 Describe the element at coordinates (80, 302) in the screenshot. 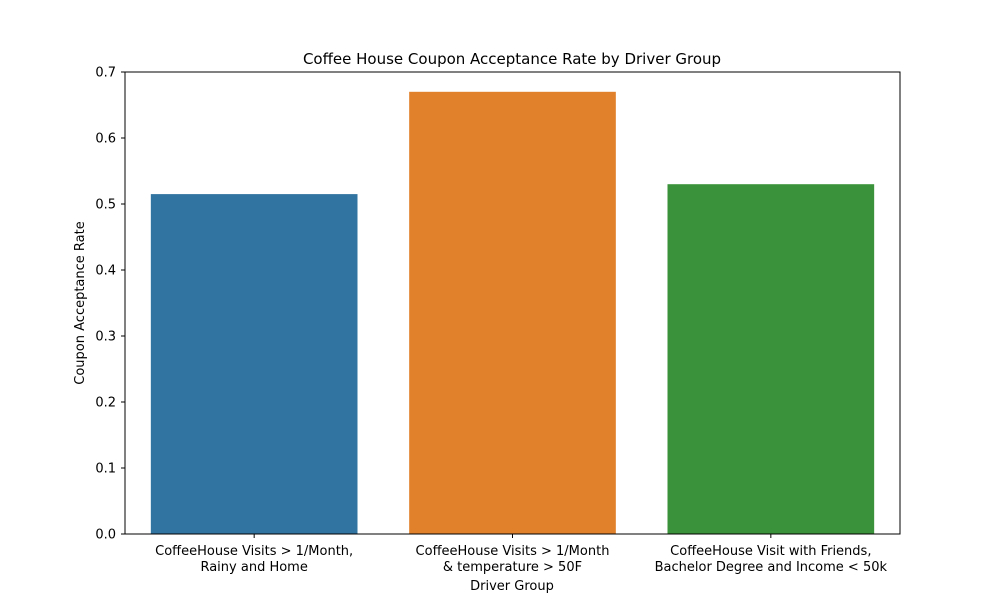

I see `y-axis-label: Coupon Acceptance Rate` at that location.